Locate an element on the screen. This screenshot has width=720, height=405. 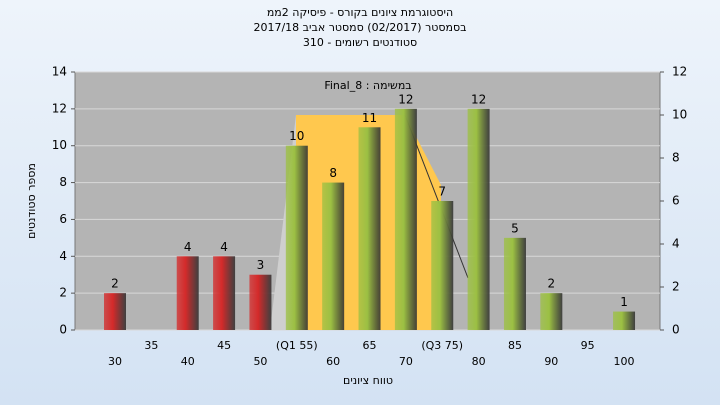
y-axis-label: מספר סטודנטים is located at coordinates (31, 201).